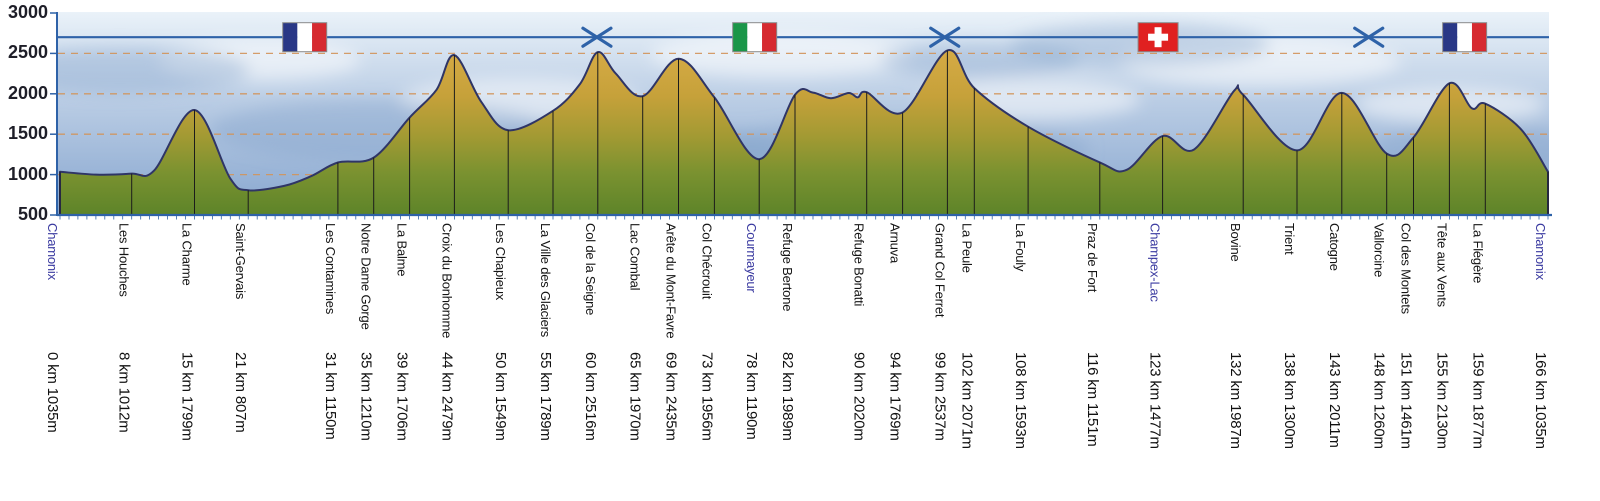 The image size is (1600, 501). Describe the element at coordinates (1021, 400) in the screenshot. I see `place-distance-label: 108 km 1593m` at that location.